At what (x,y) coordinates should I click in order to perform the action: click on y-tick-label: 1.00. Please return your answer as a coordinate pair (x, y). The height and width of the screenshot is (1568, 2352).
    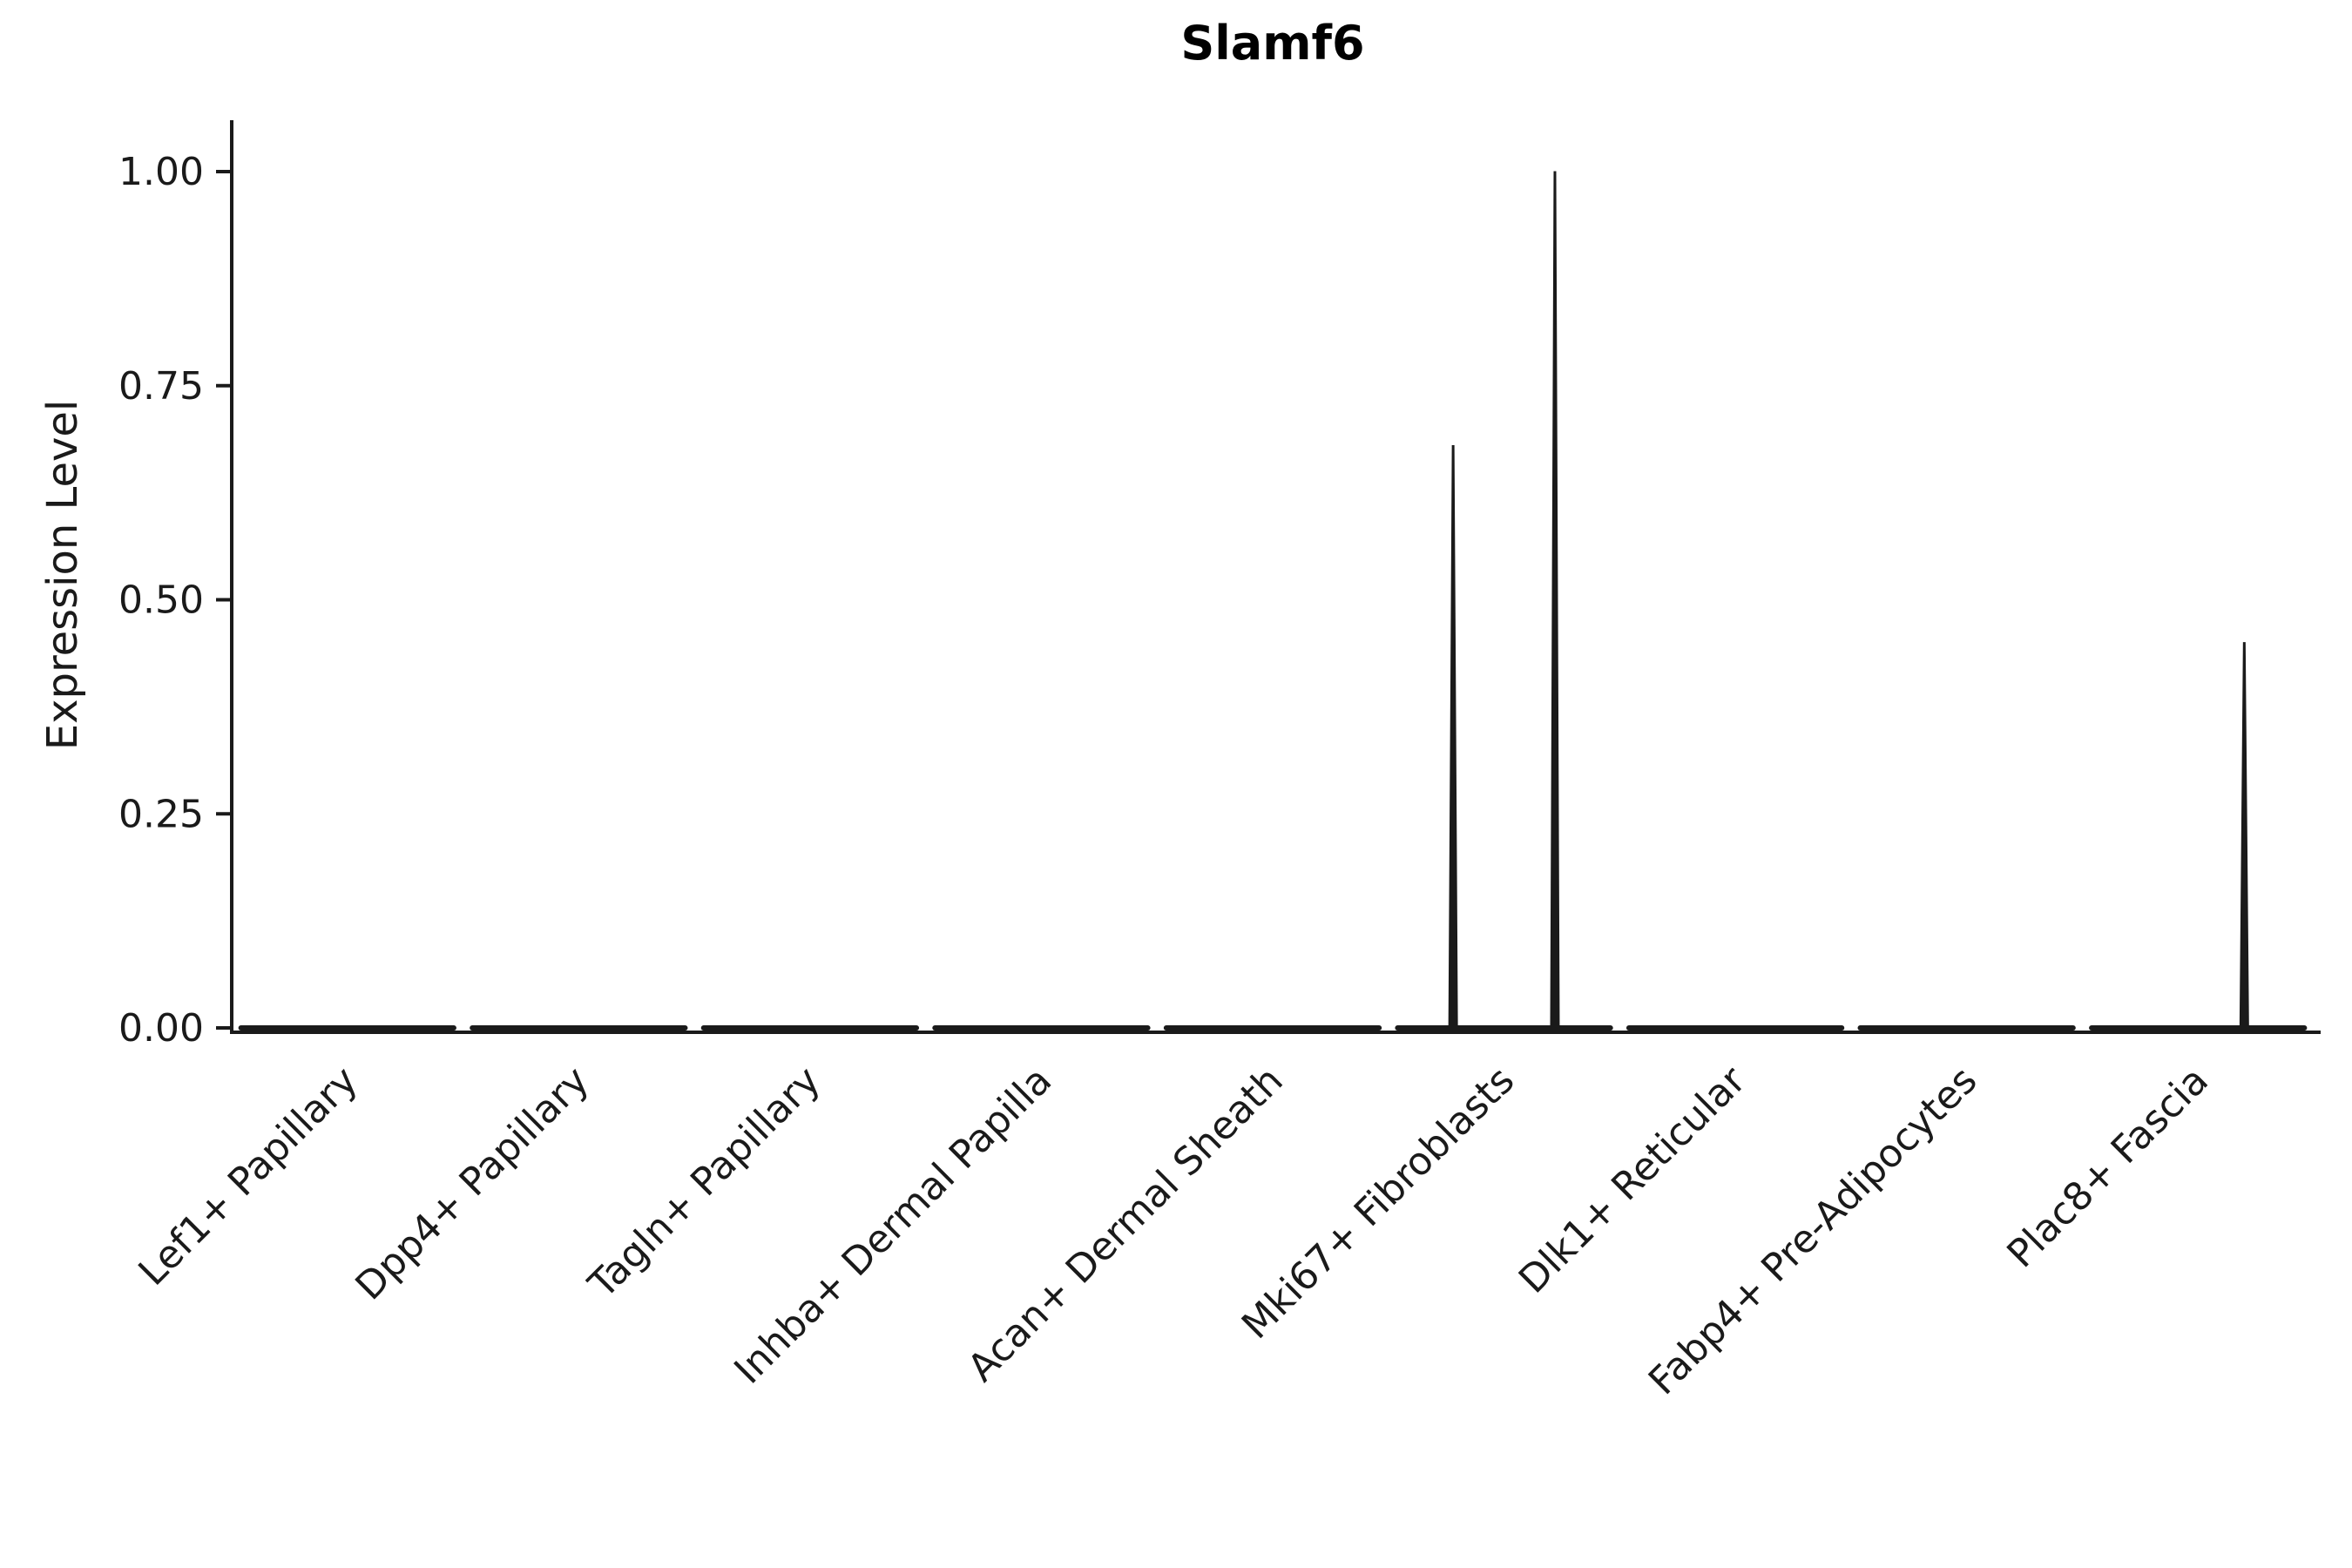
    Looking at the image, I should click on (161, 172).